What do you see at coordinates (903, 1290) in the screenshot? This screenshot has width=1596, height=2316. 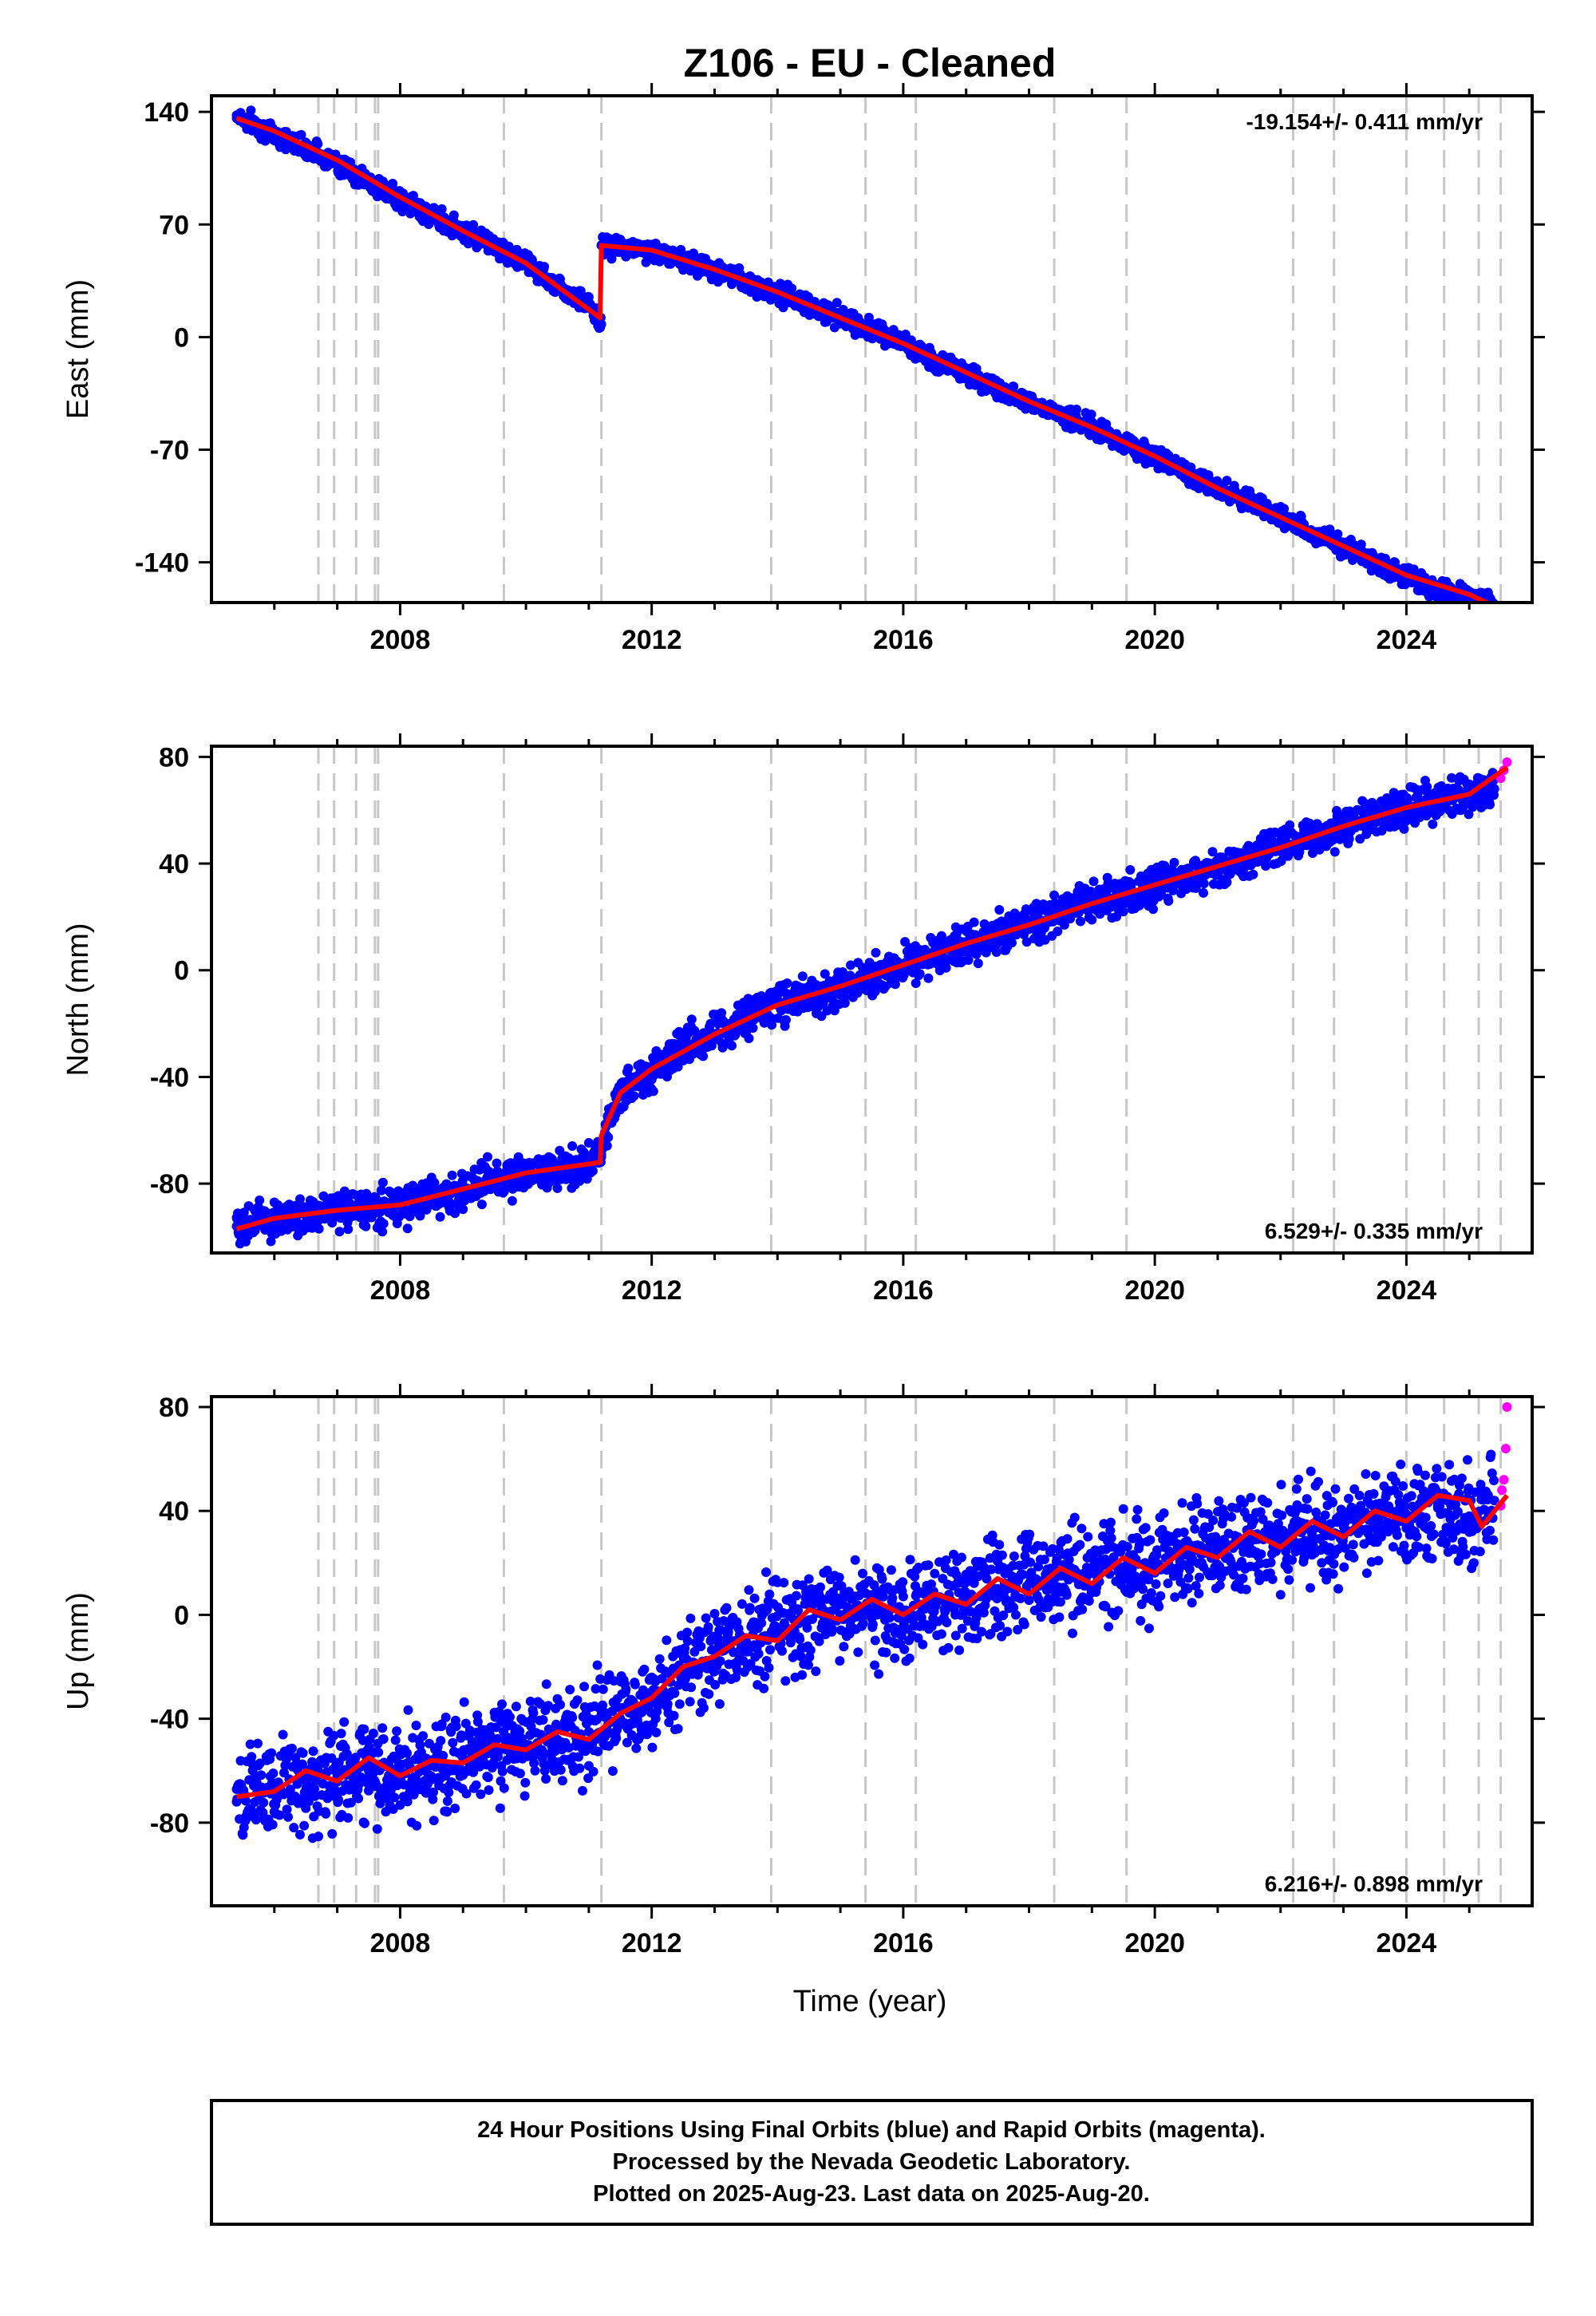 I see `x-tick-label: 2016` at bounding box center [903, 1290].